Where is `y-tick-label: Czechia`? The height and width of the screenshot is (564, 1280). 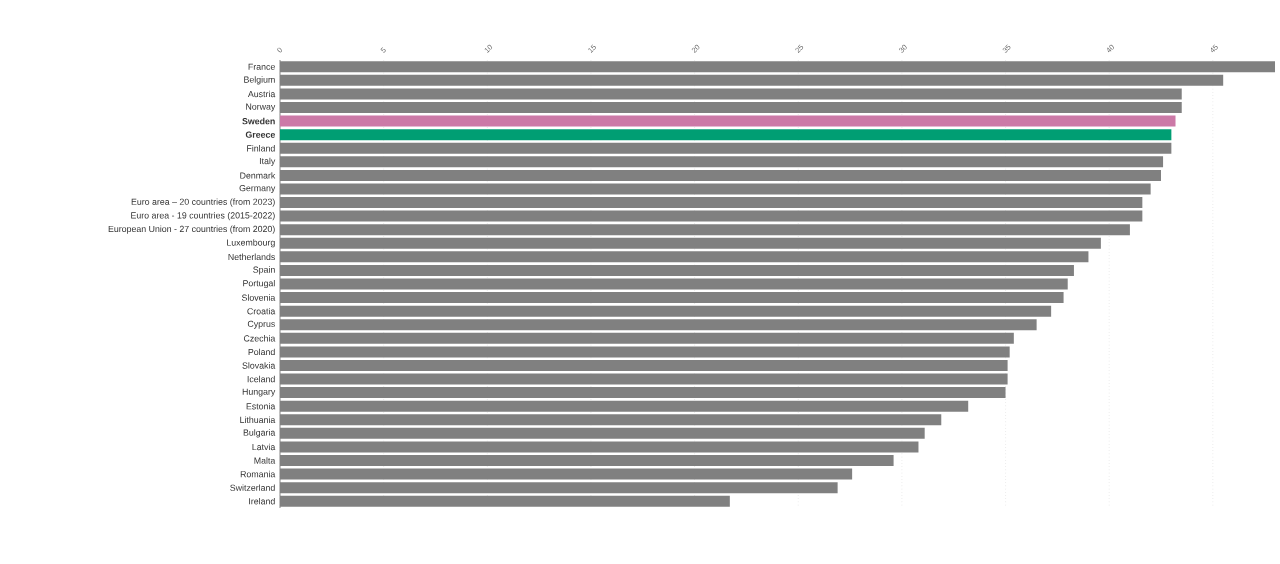 y-tick-label: Czechia is located at coordinates (259, 338).